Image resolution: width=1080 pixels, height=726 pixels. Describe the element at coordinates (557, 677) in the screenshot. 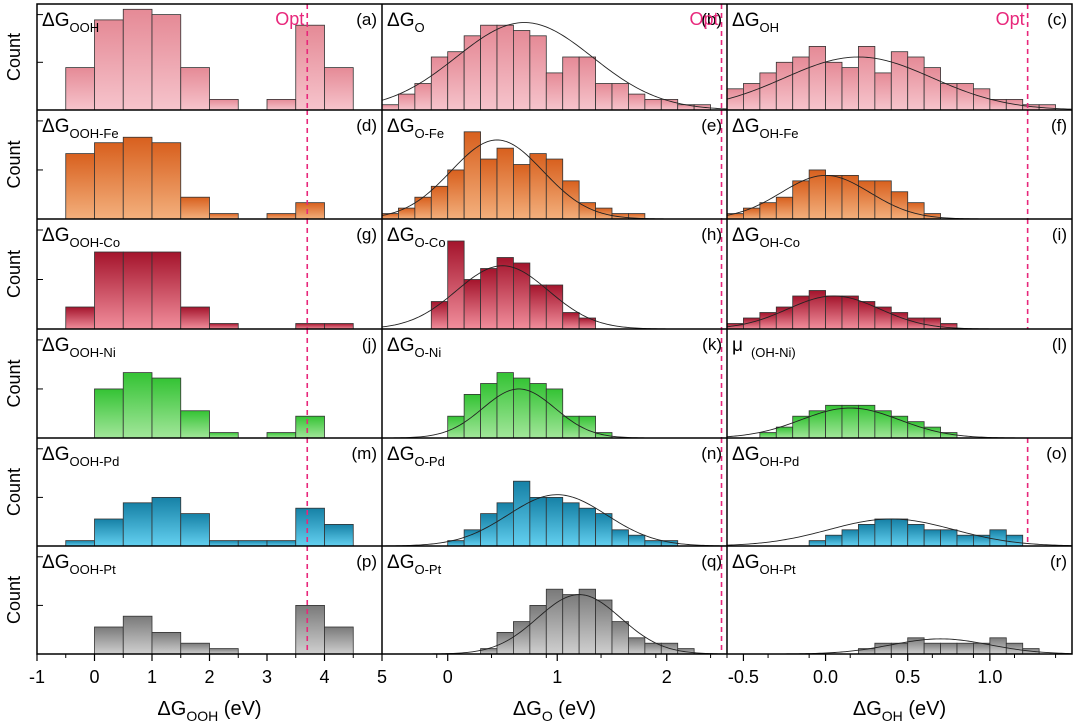

I see `x-tick-label: 1` at that location.